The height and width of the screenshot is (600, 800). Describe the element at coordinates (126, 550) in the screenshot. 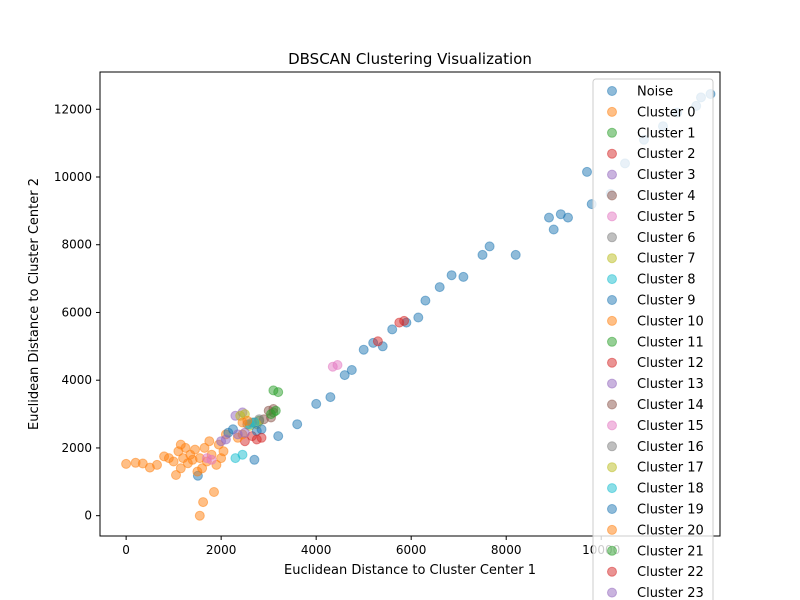

I see `x-tick-label-0: 0` at that location.